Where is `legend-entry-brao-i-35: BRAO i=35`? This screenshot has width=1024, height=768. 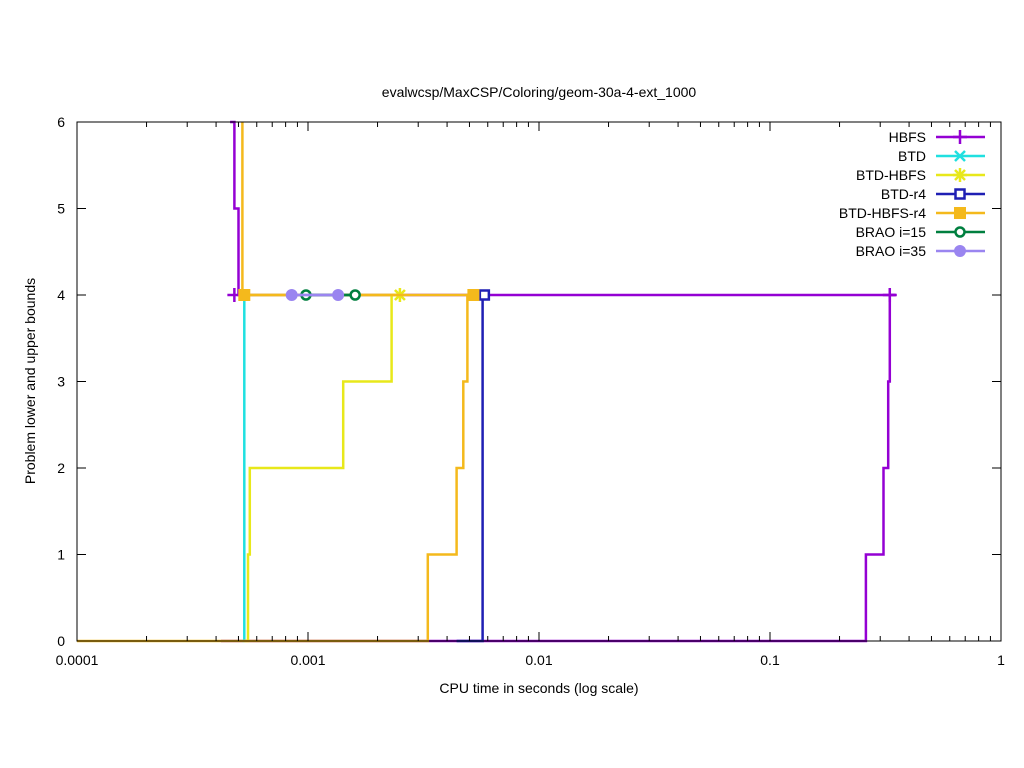
legend-entry-brao-i-35: BRAO i=35 is located at coordinates (920, 251).